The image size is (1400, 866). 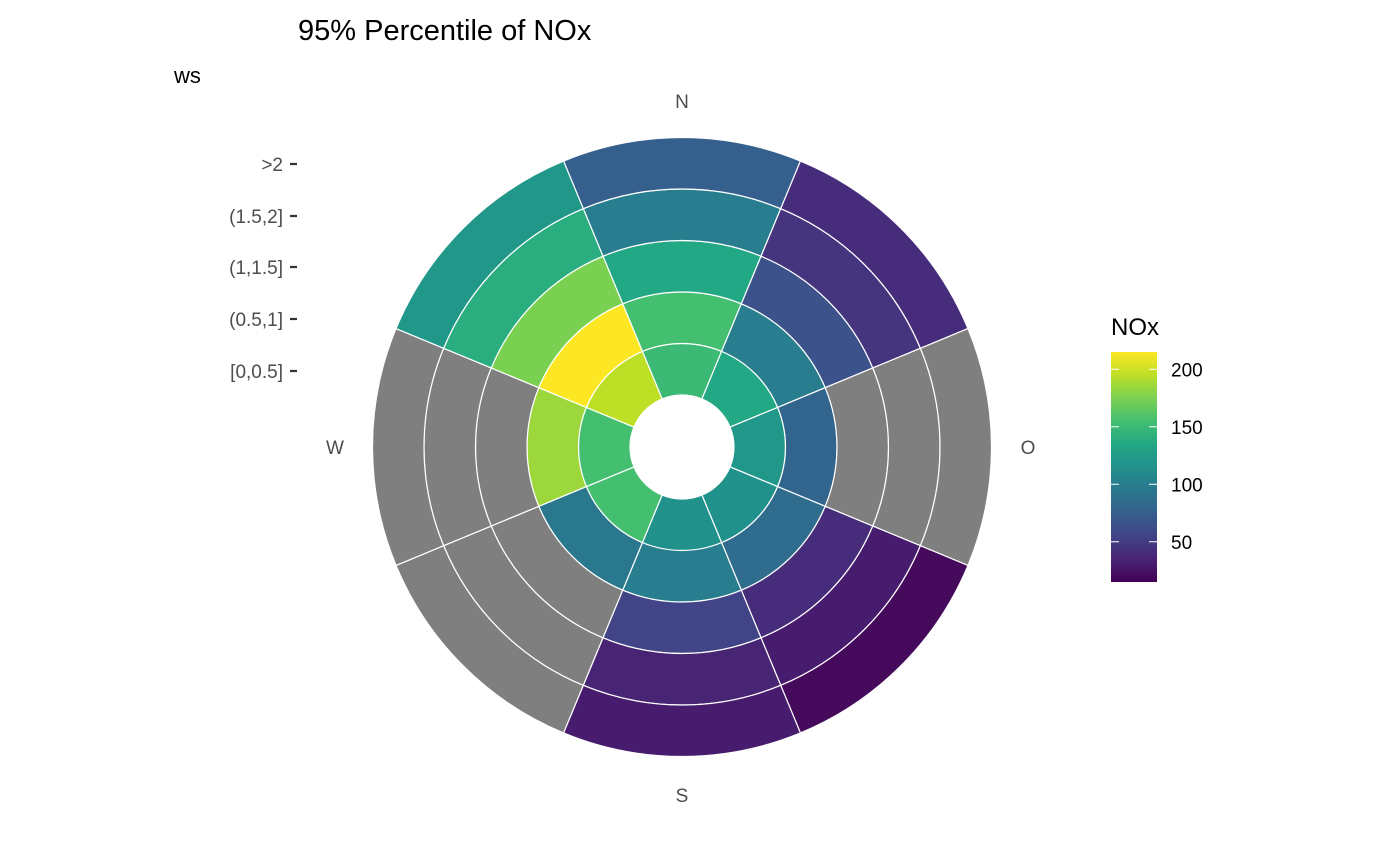 I want to click on chart-title: 95% Percentile of NOx, so click(x=445, y=31).